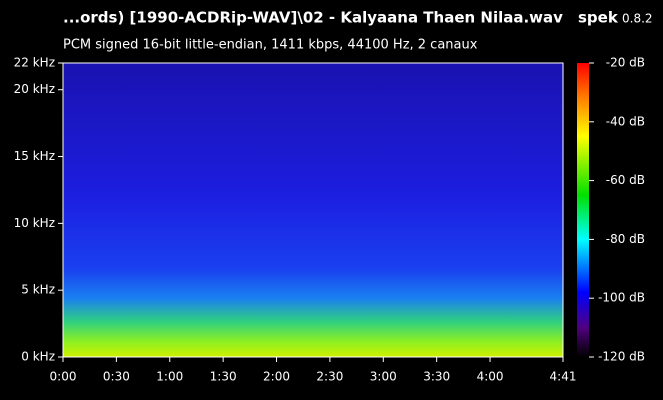 The height and width of the screenshot is (400, 663). I want to click on x-tick-label: 3:30, so click(436, 377).